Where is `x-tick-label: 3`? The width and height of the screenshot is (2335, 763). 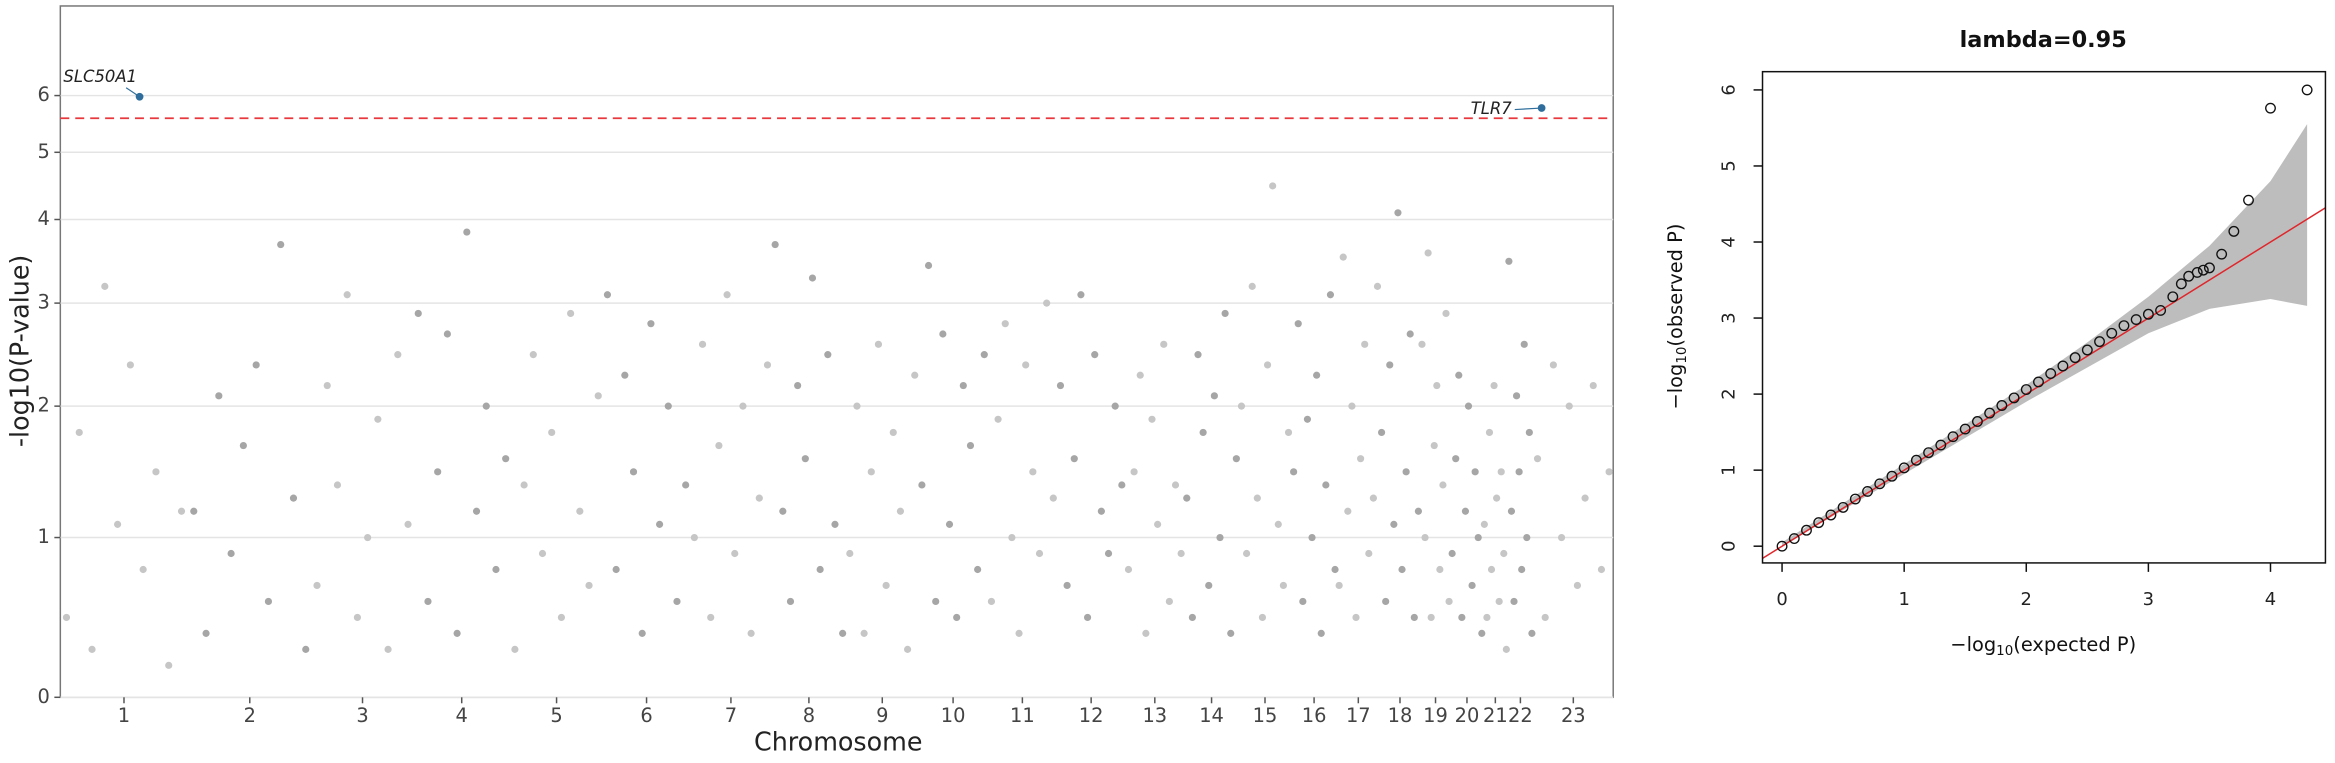 x-tick-label: 3 is located at coordinates (362, 715).